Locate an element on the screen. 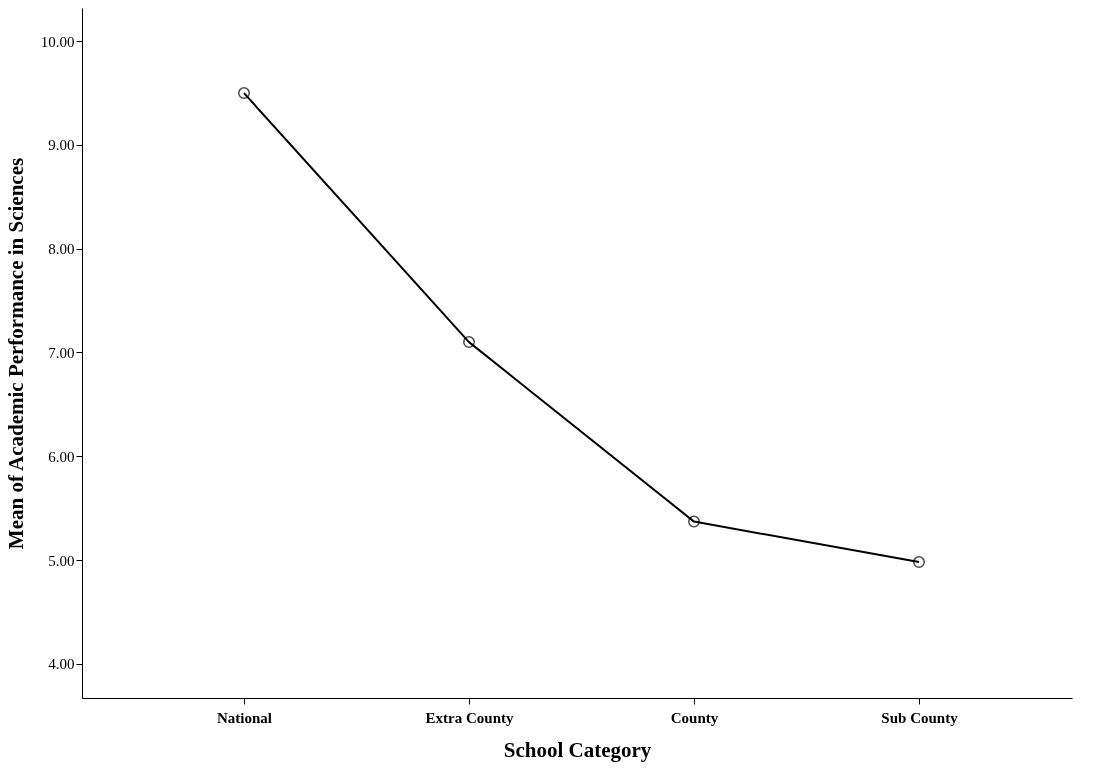 The height and width of the screenshot is (771, 1107). x-tick-label: National is located at coordinates (244, 717).